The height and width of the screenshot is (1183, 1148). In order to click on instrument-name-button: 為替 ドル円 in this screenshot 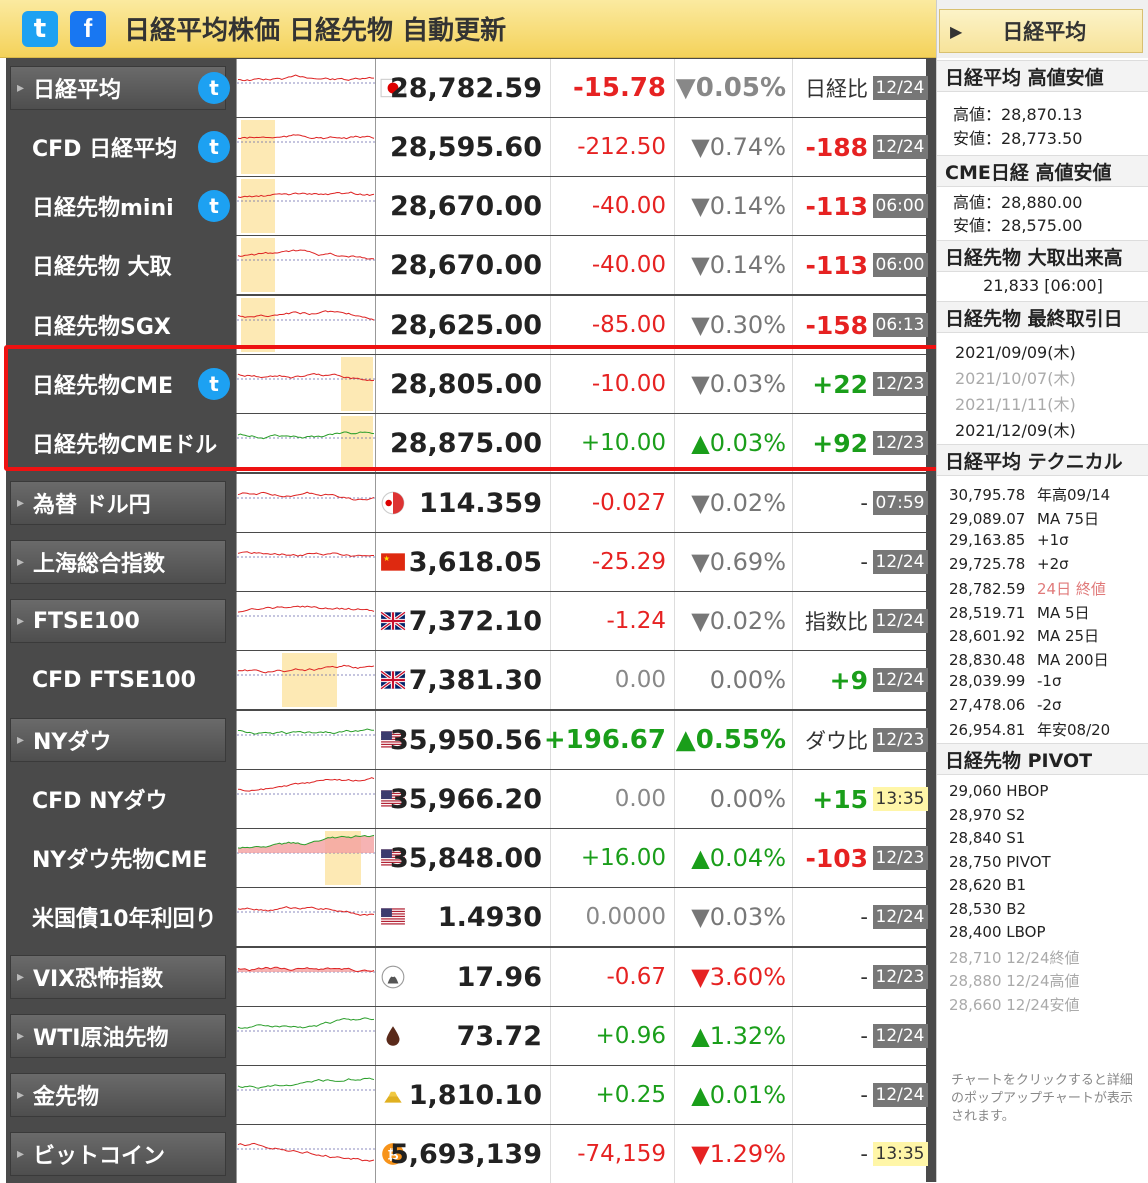, I will do `click(118, 503)`.